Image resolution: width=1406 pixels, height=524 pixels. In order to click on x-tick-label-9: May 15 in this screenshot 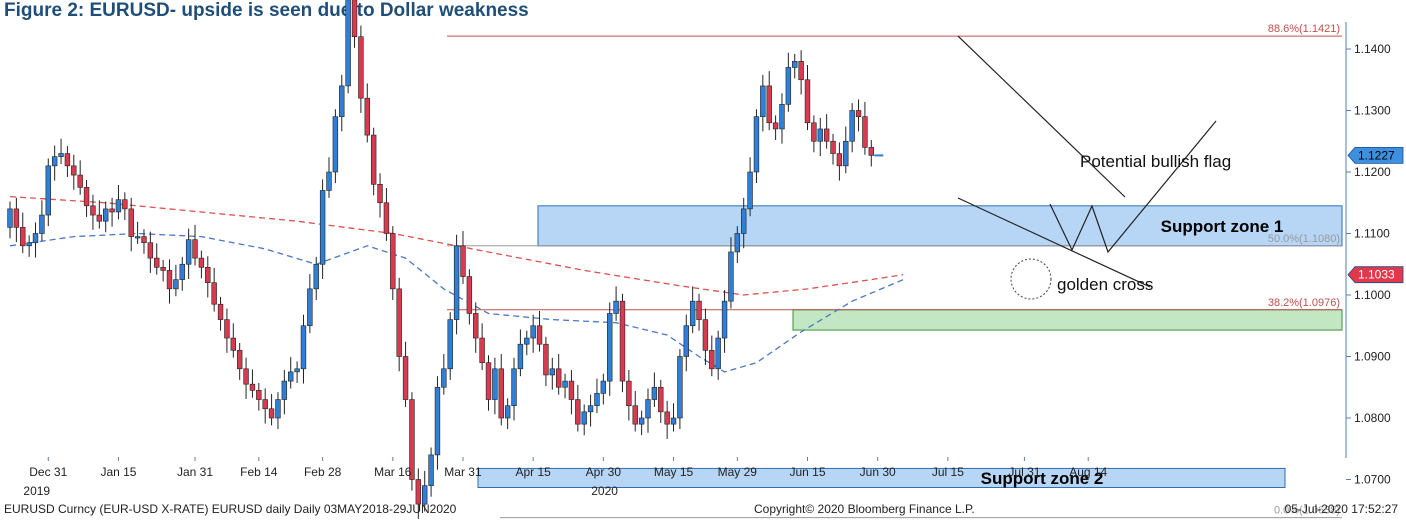, I will do `click(674, 472)`.